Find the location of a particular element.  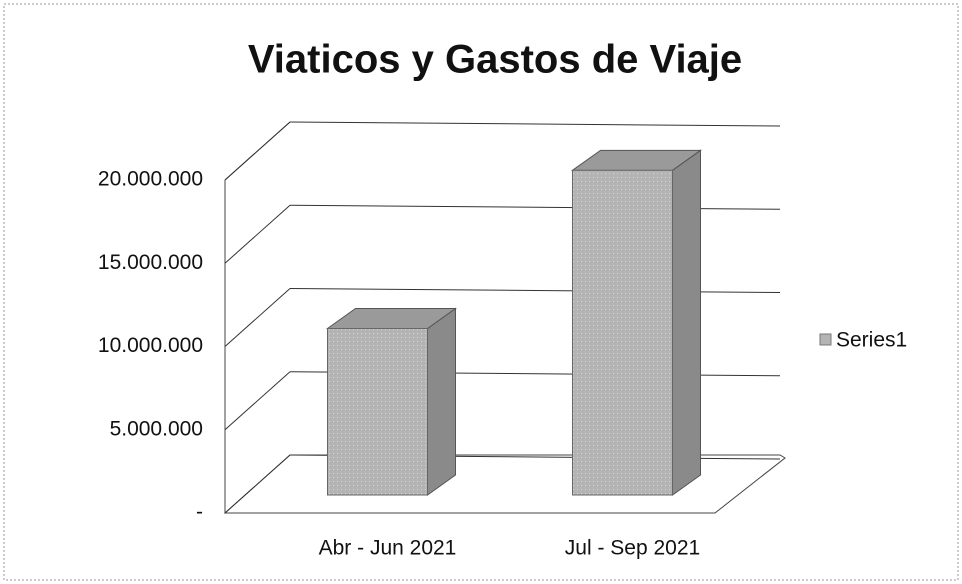

legend-label: Series1 is located at coordinates (871, 340).